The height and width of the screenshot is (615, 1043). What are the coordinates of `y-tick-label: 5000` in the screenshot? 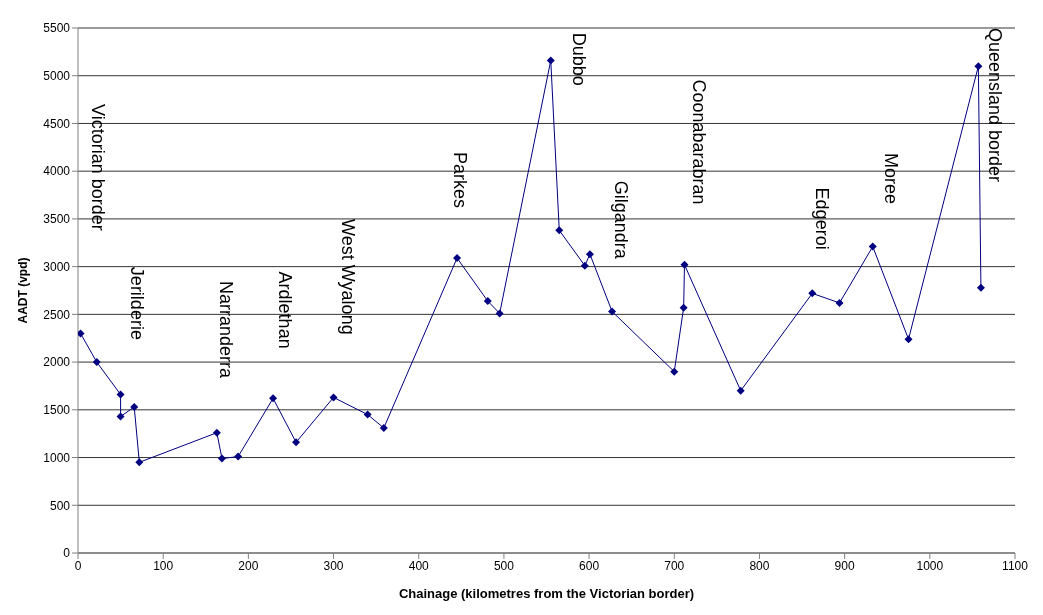 It's located at (57, 75).